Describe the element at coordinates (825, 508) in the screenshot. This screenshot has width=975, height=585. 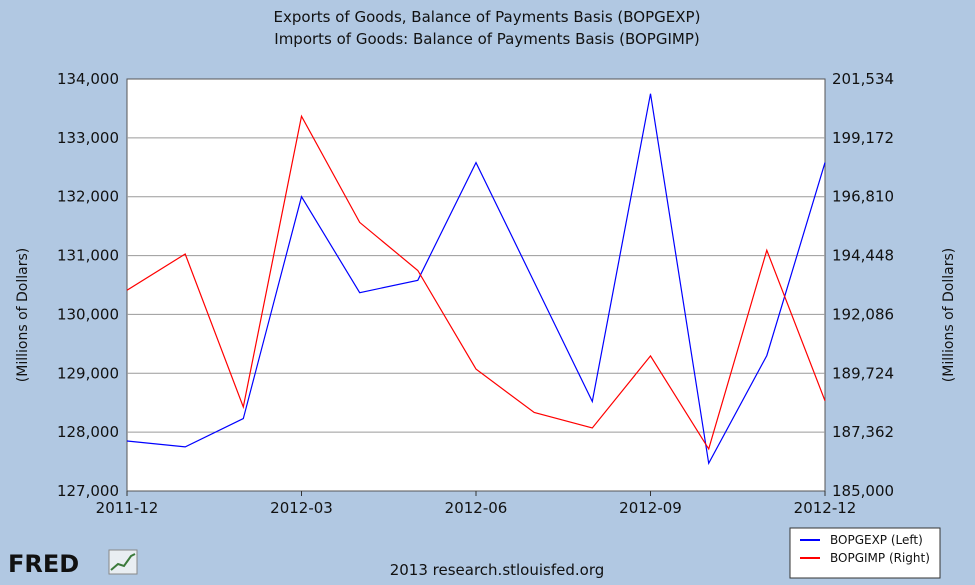
I see `x-tick-label: 2012-12` at that location.